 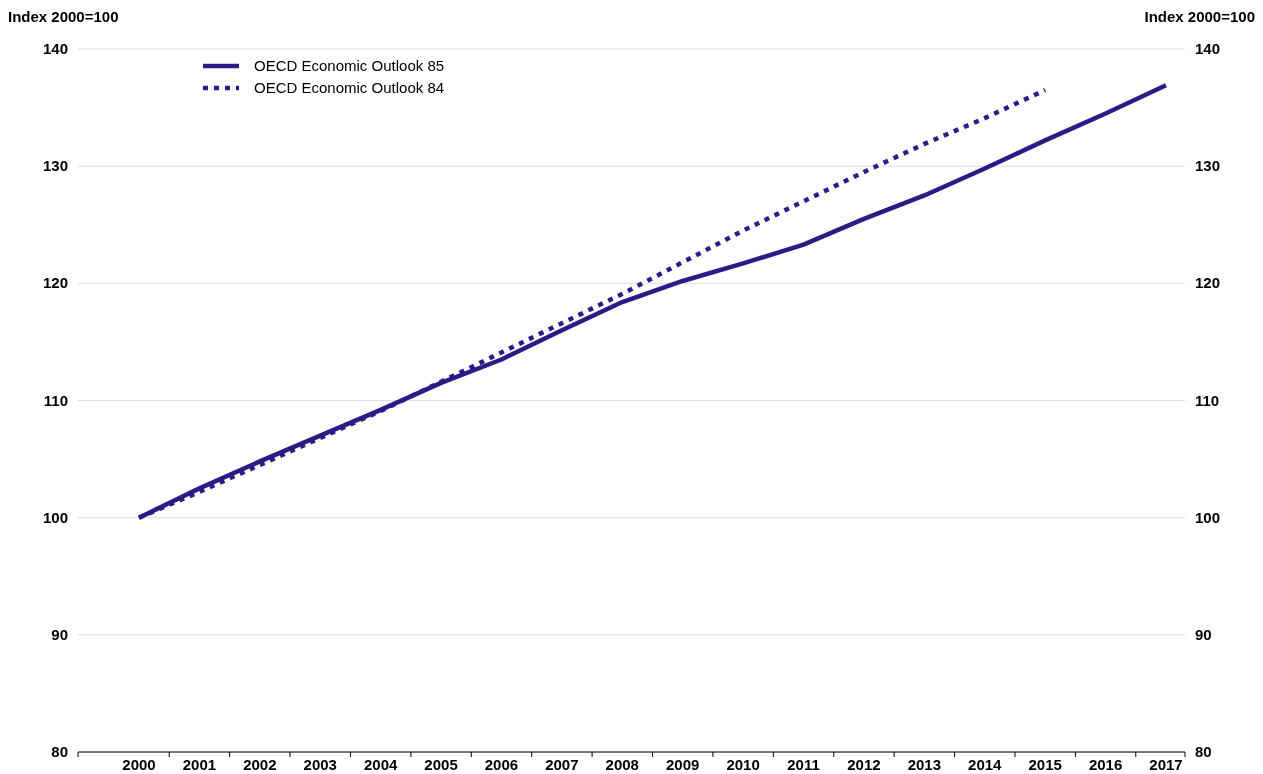 What do you see at coordinates (59, 634) in the screenshot?
I see `y-tick-label: 90` at bounding box center [59, 634].